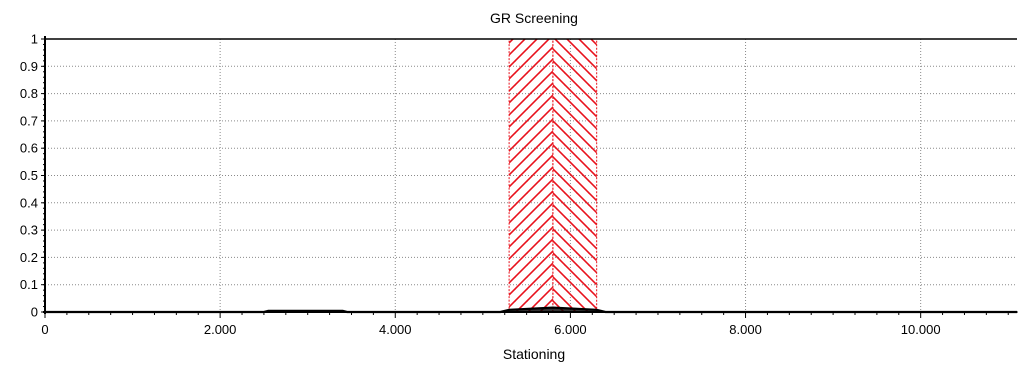  I want to click on y-tick-label: 0, so click(34, 312).